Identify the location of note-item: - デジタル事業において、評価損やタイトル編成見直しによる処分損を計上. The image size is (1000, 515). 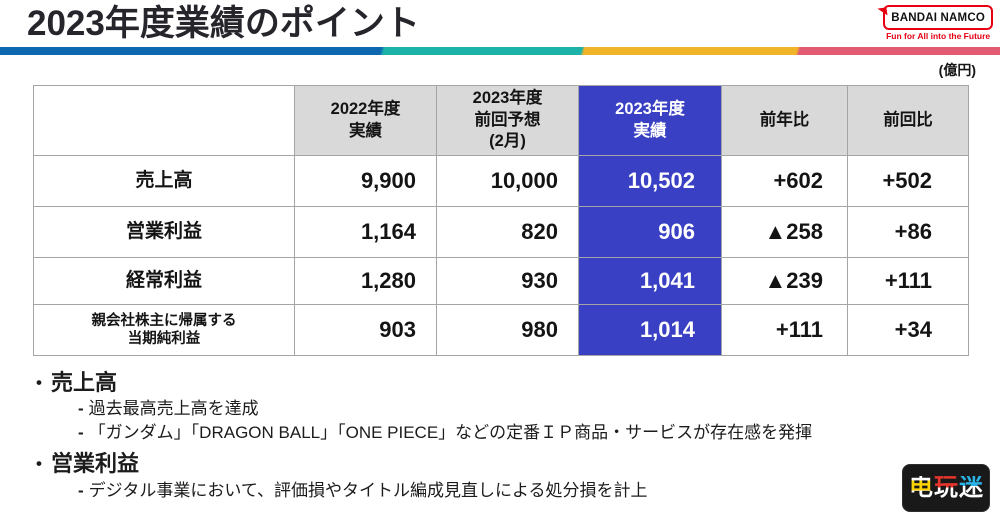
(527, 491).